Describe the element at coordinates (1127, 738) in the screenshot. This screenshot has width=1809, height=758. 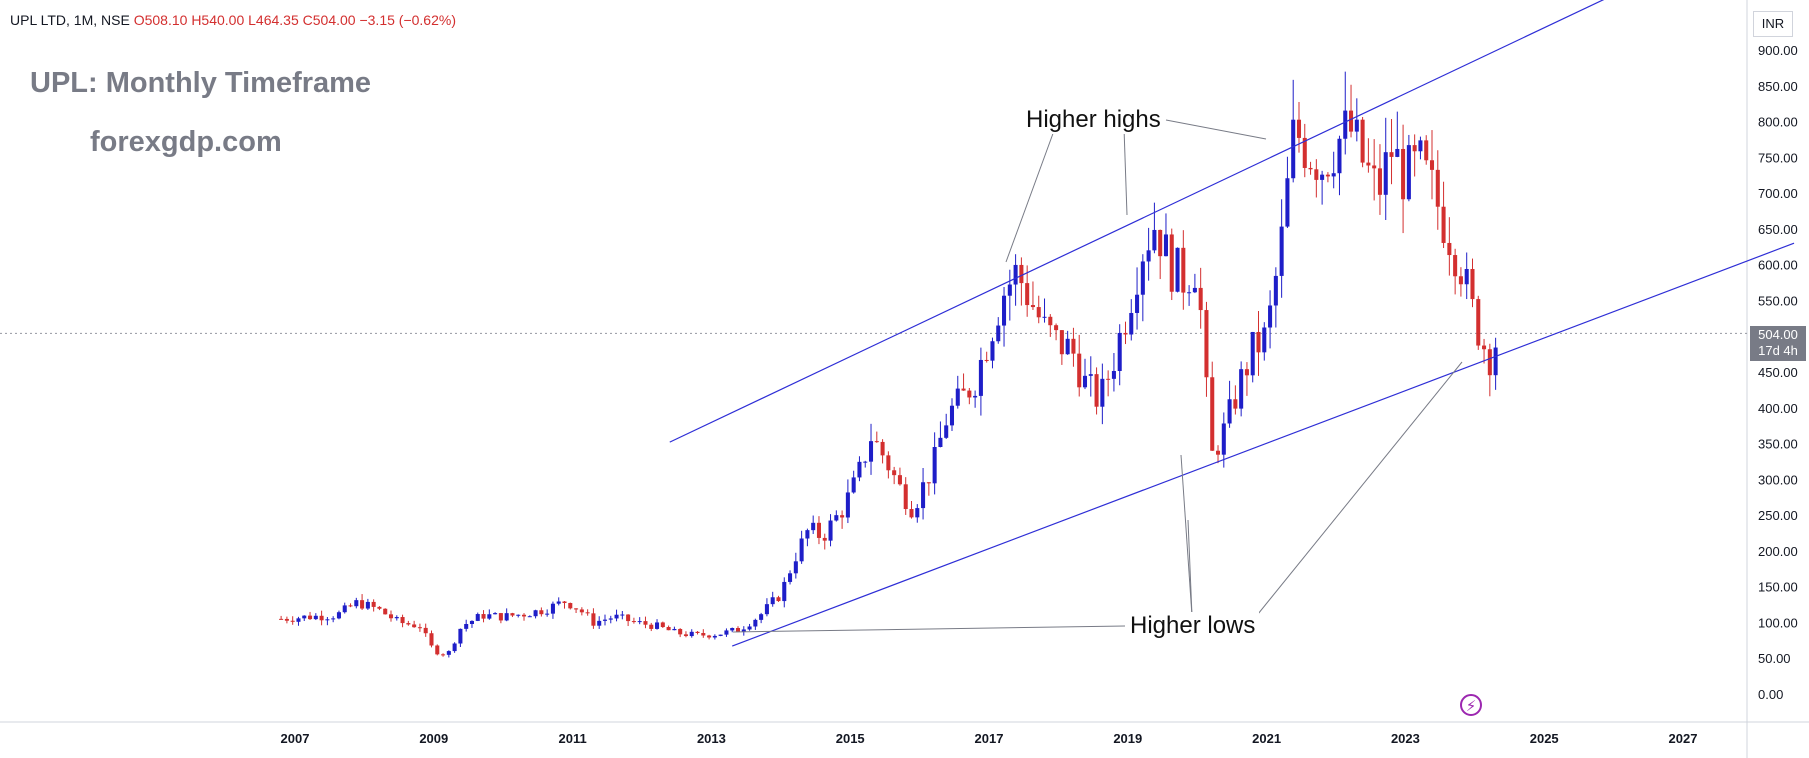
I see `x-tick-label: 2019` at that location.